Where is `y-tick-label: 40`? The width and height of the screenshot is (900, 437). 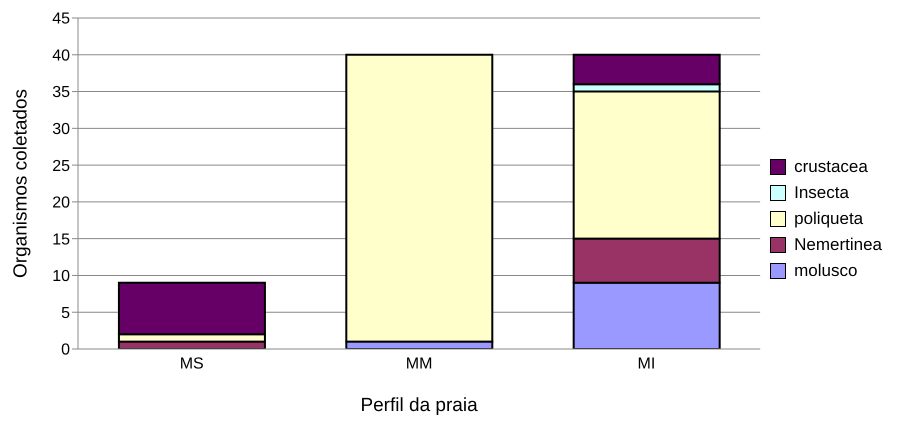 y-tick-label: 40 is located at coordinates (61, 55).